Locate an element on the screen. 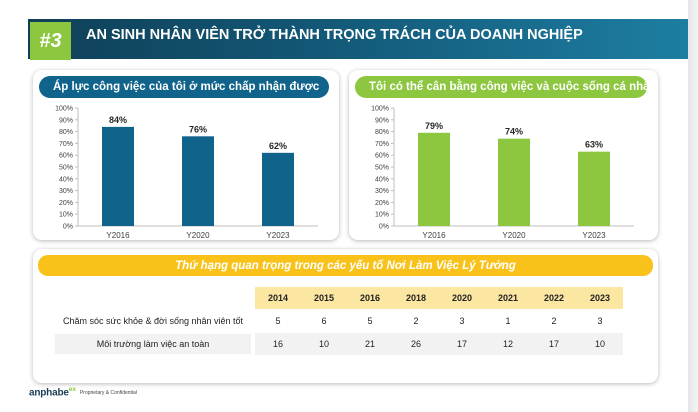 This screenshot has width=698, height=412. company-logo: anphabeex Proprietary & Confidential is located at coordinates (83, 392).